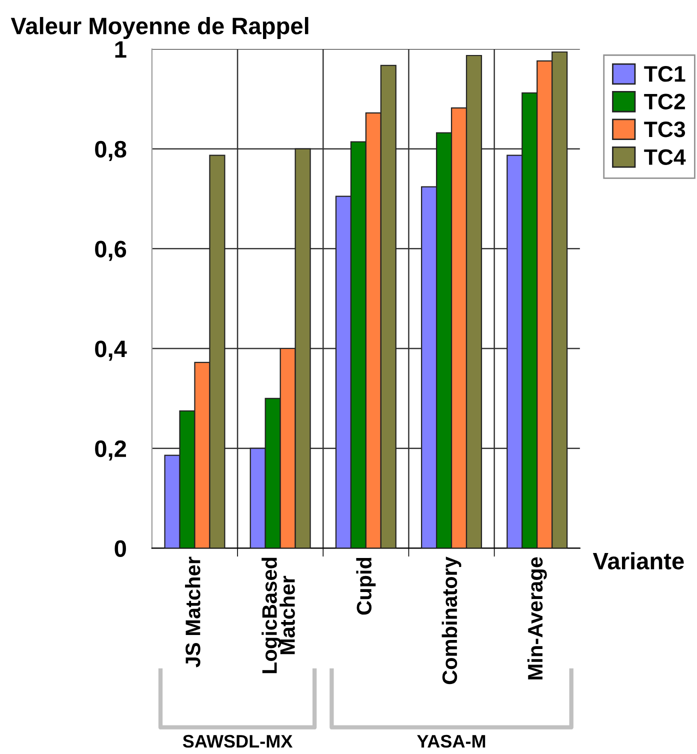 The height and width of the screenshot is (754, 697). Describe the element at coordinates (278, 616) in the screenshot. I see `x-tick-label: LogicBased Matcher` at that location.